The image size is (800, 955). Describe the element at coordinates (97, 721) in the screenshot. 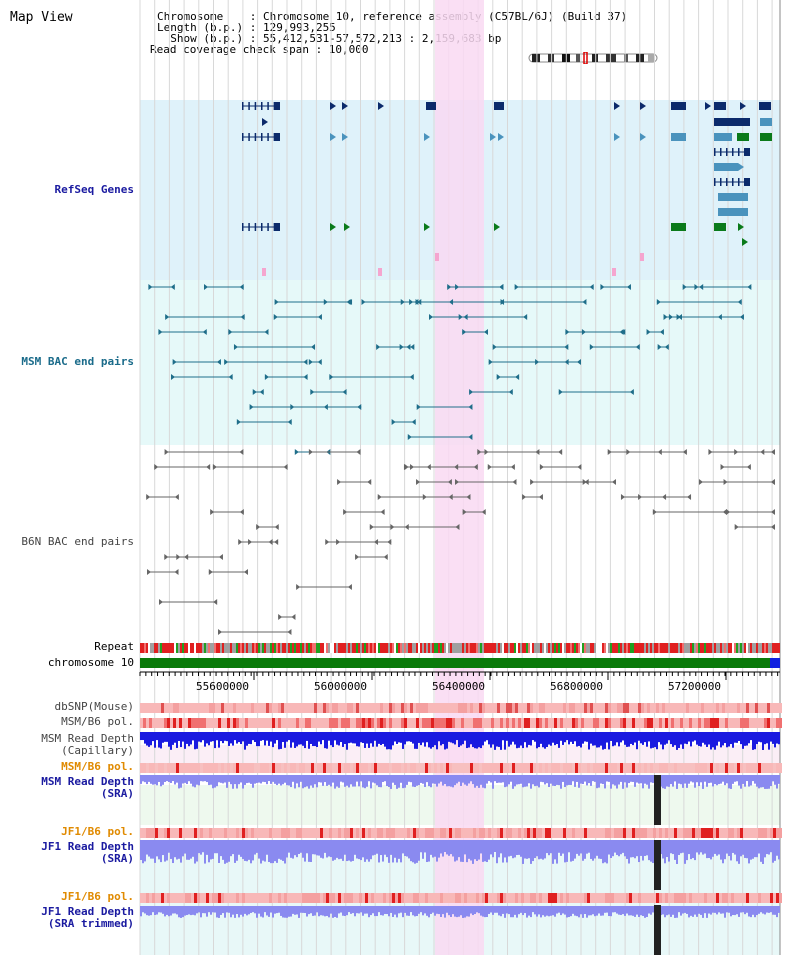

I see `track-label-msm-b6-pol-1: MSM/B6 pol.` at that location.